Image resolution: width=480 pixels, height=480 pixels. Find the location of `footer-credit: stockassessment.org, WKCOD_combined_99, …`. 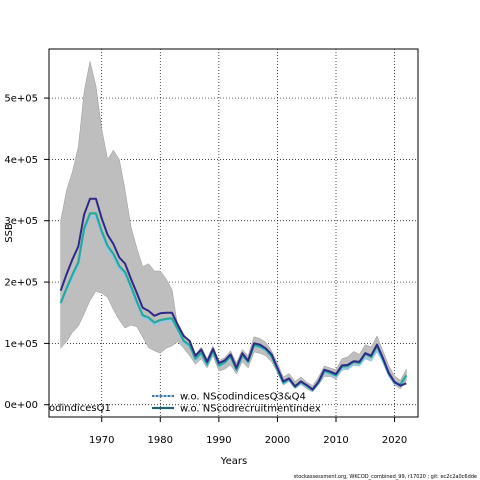

footer-credit: stockassessment.org, WKCOD_combined_99, … is located at coordinates (385, 477).